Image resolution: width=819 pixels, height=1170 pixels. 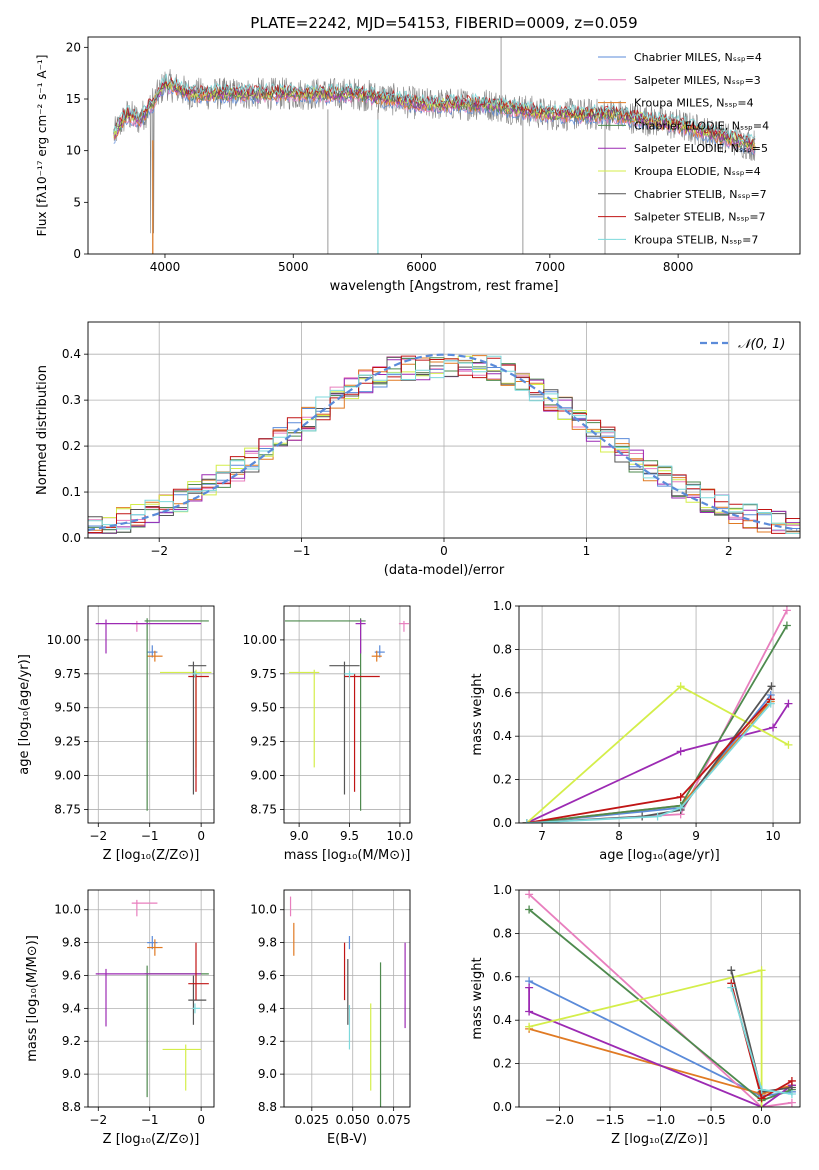 I want to click on plus-marker-chabrier_stelib, so click(x=731, y=970).